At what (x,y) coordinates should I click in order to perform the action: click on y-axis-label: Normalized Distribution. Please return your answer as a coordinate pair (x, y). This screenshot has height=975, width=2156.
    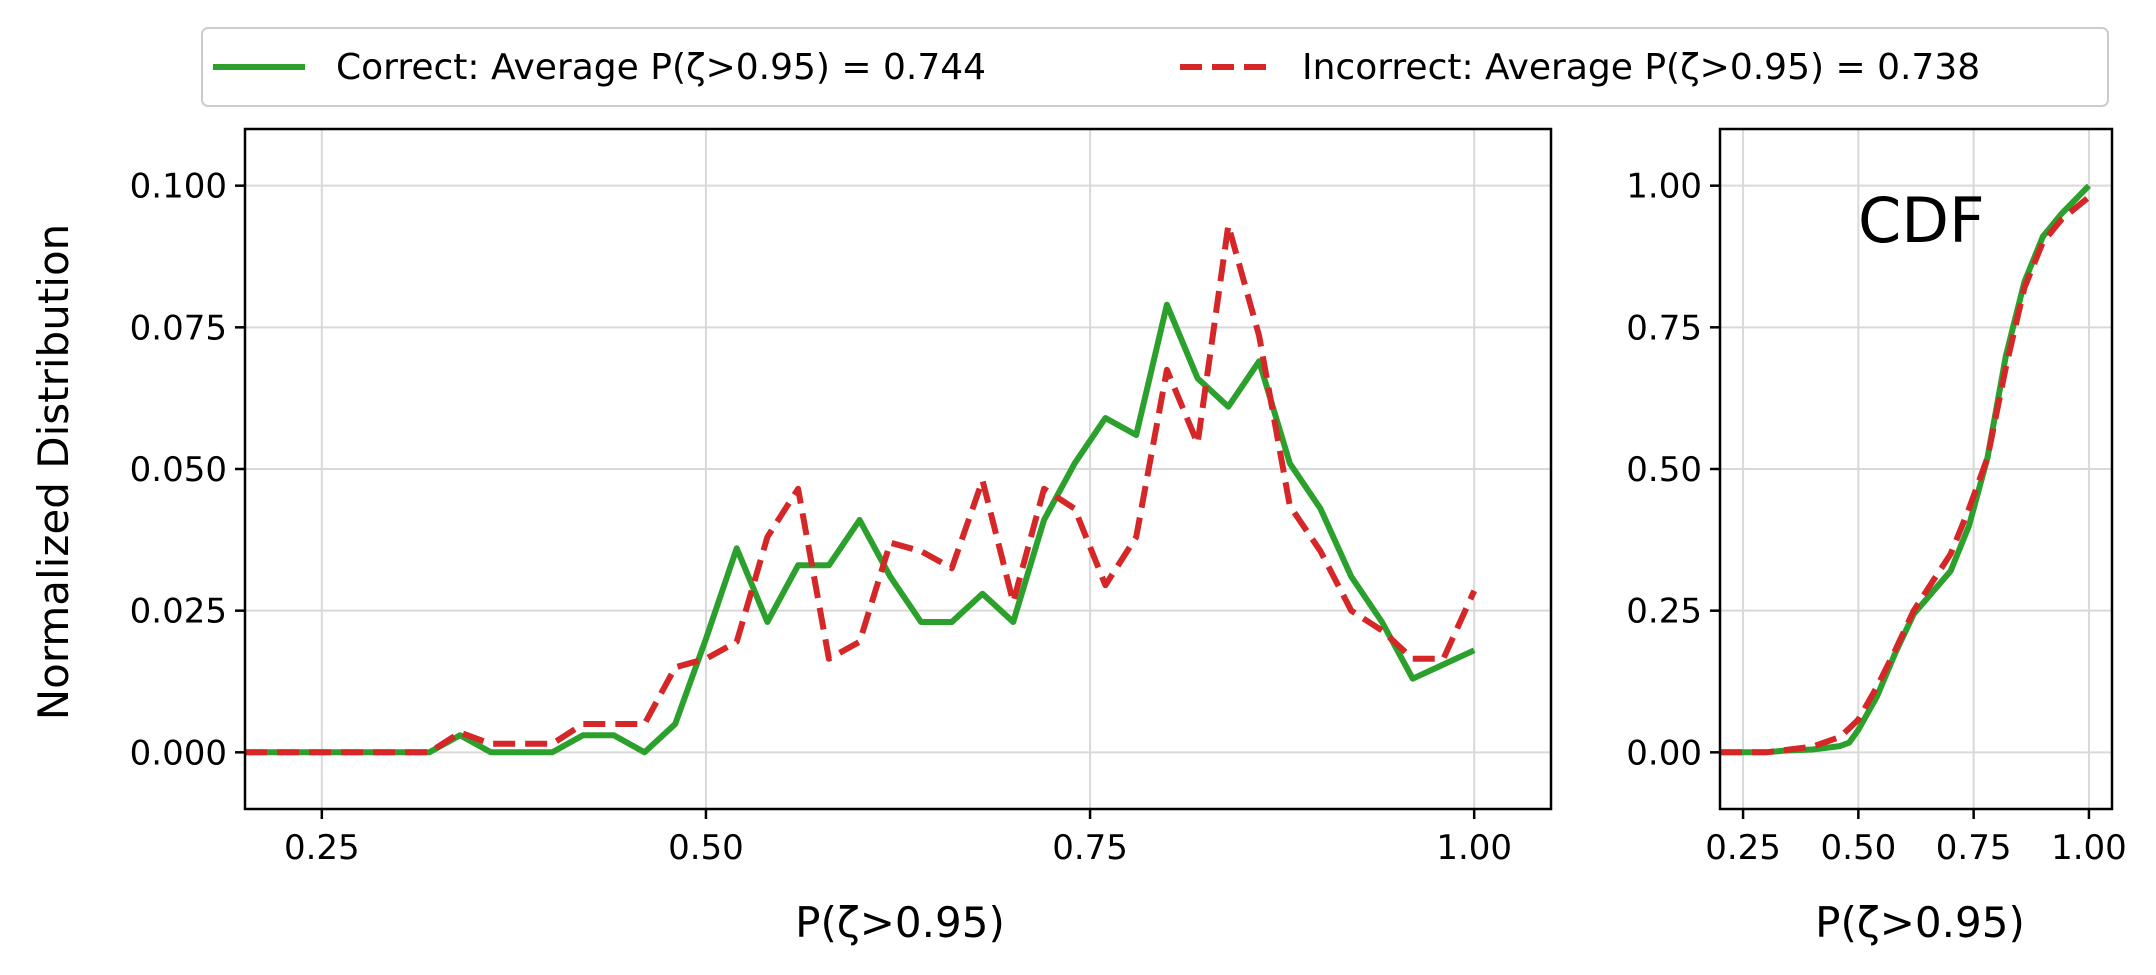
    Looking at the image, I should click on (53, 472).